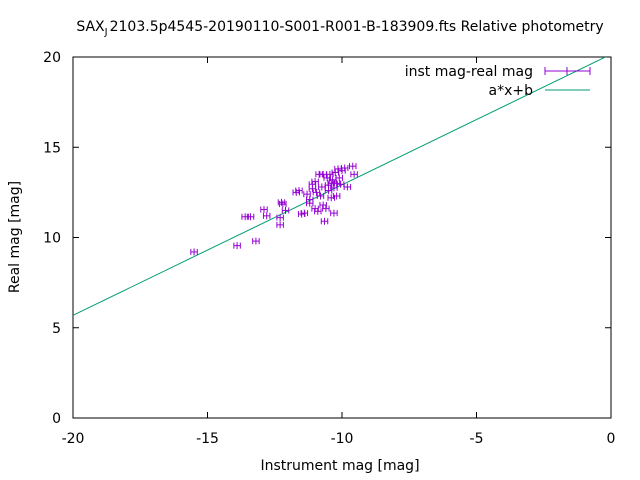 Image resolution: width=640 pixels, height=480 pixels. What do you see at coordinates (106, 32) in the screenshot?
I see `chart-title-subscript: J` at bounding box center [106, 32].